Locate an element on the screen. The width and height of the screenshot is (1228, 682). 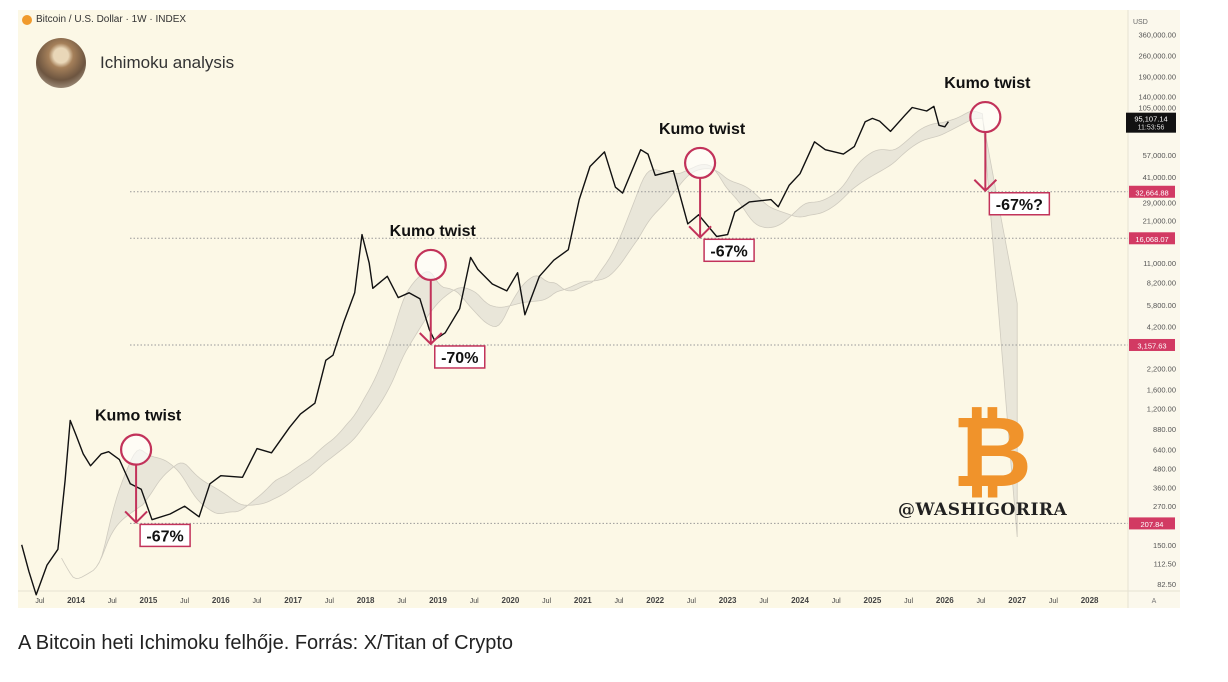
x-tick-label: 2016 is located at coordinates (221, 600).